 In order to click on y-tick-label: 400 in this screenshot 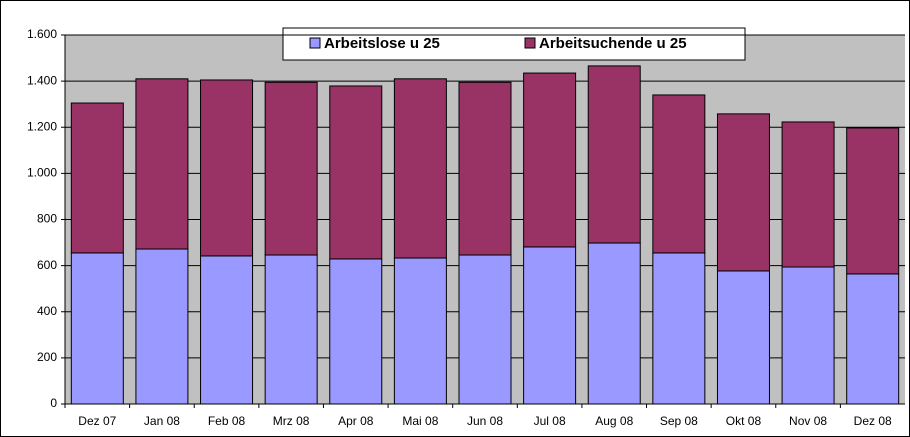, I will do `click(47, 311)`.